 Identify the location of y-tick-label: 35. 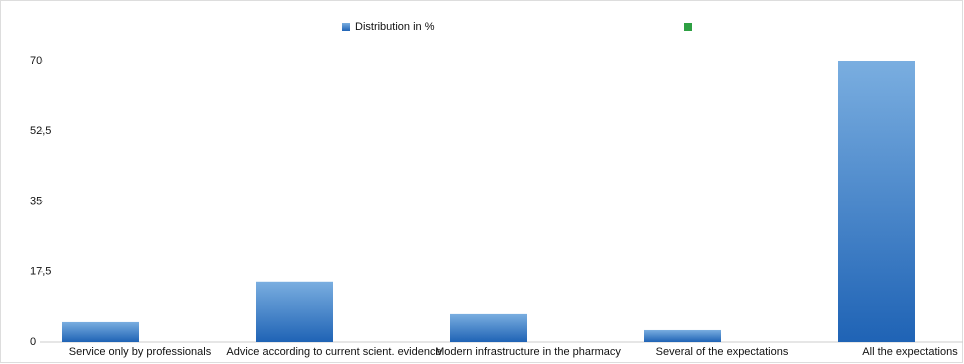
(36, 201).